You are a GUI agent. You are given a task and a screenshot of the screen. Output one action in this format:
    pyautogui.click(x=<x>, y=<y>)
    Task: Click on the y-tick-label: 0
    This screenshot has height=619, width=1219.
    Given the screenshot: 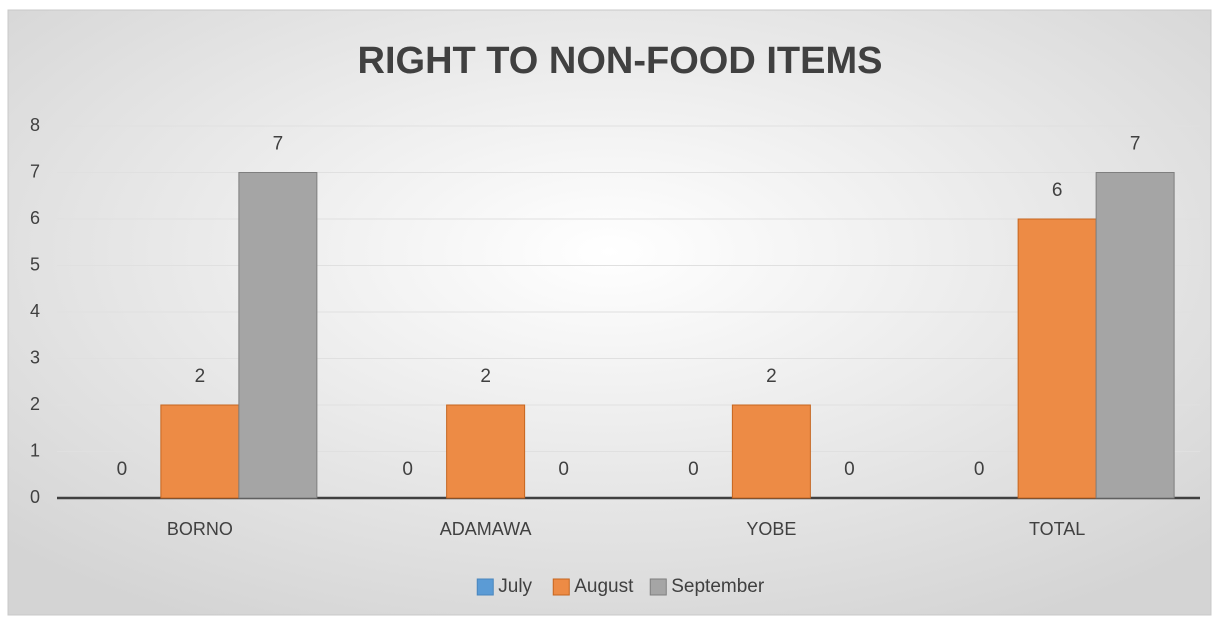 What is the action you would take?
    pyautogui.click(x=35, y=497)
    